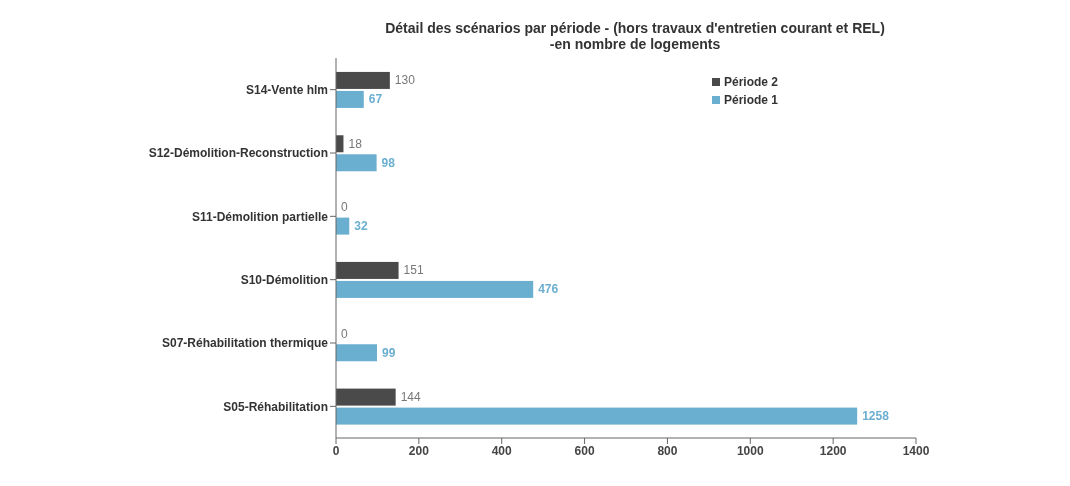 The image size is (1070, 486). Describe the element at coordinates (275, 406) in the screenshot. I see `y-tick-label: S05-Réhabilitation` at that location.